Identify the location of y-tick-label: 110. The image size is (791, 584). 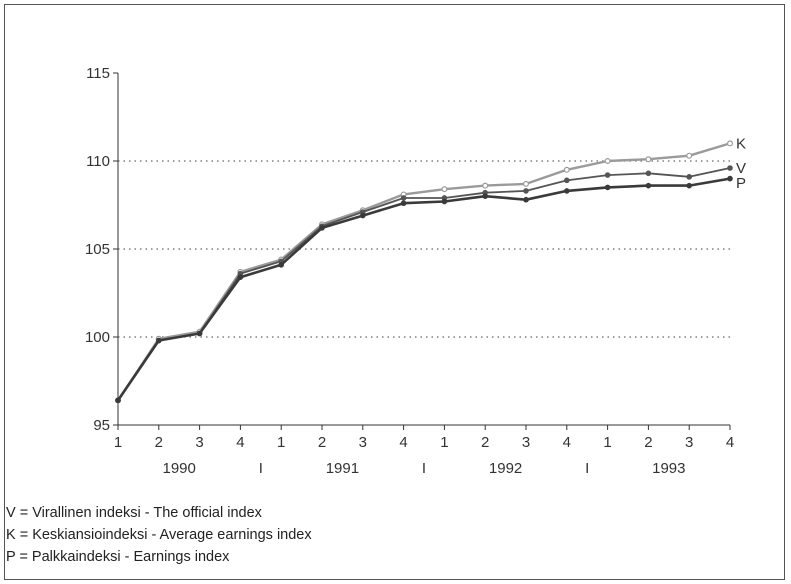
(98, 161).